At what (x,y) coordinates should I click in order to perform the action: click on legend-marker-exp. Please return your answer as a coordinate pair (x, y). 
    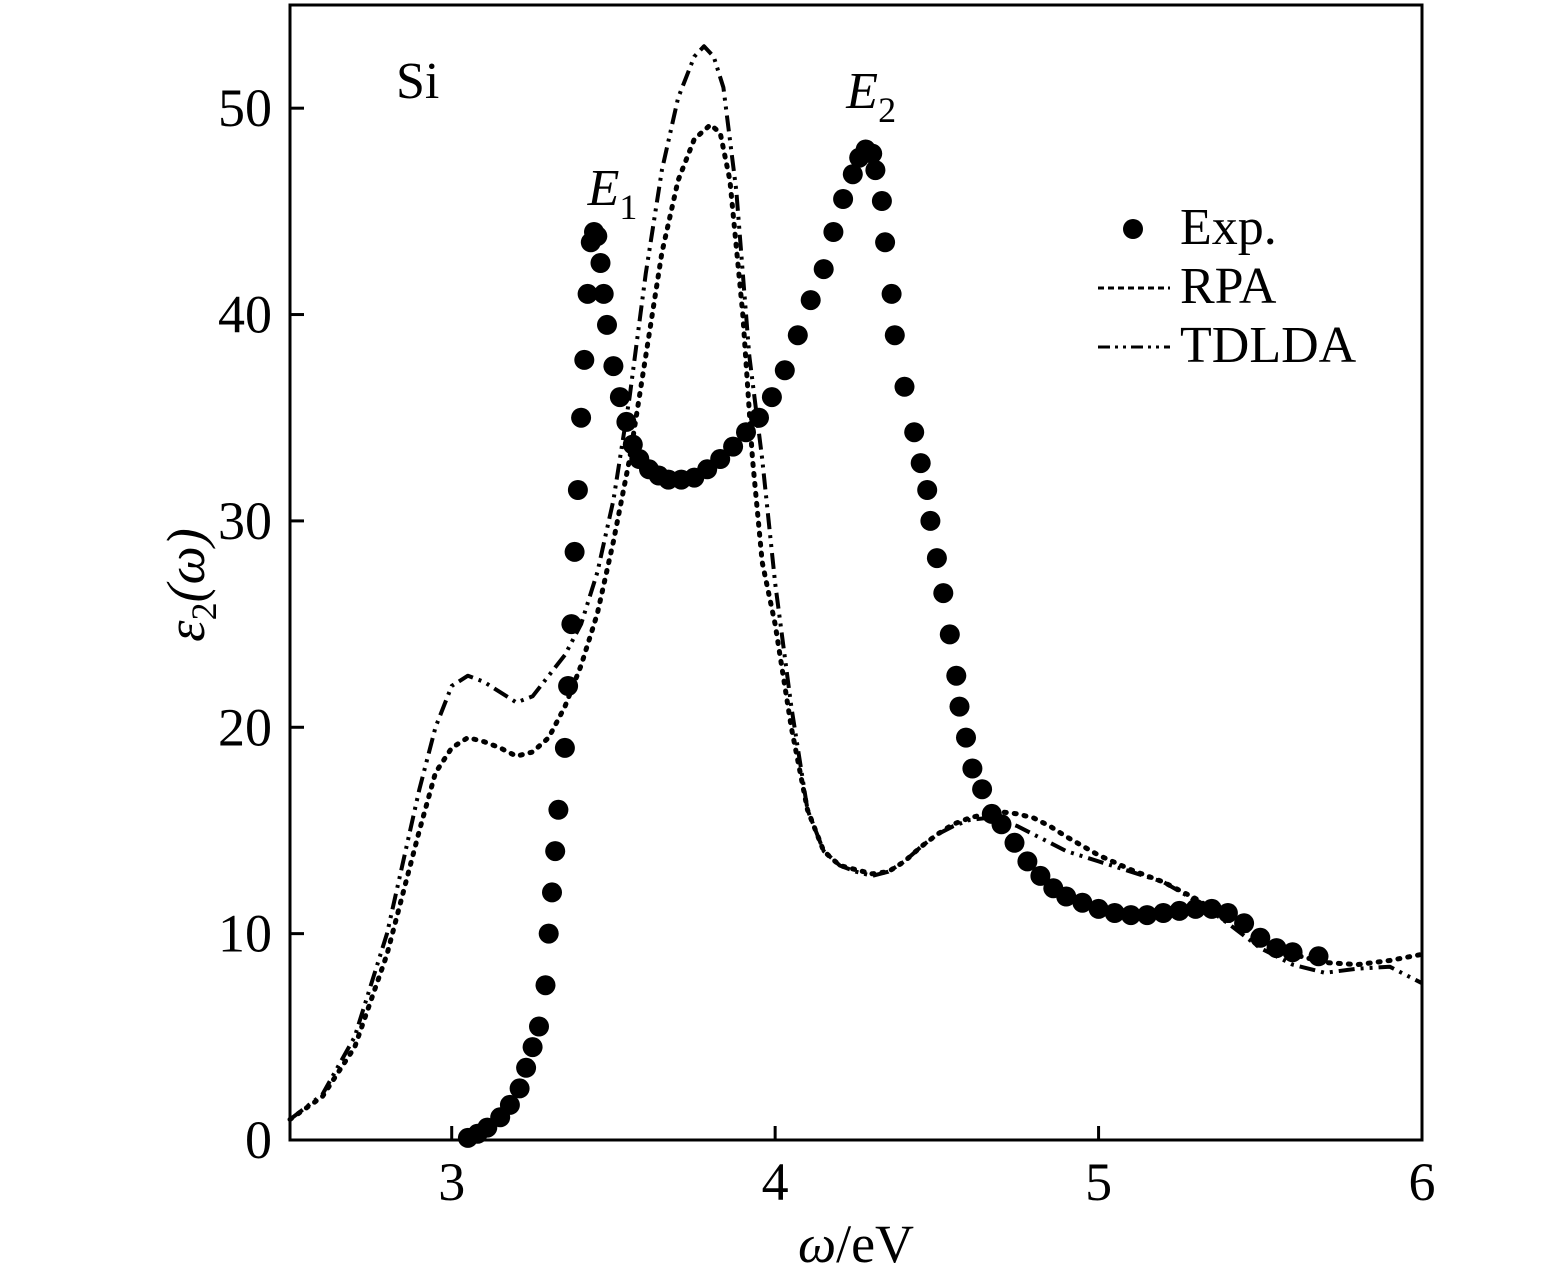
    Looking at the image, I should click on (1133, 229).